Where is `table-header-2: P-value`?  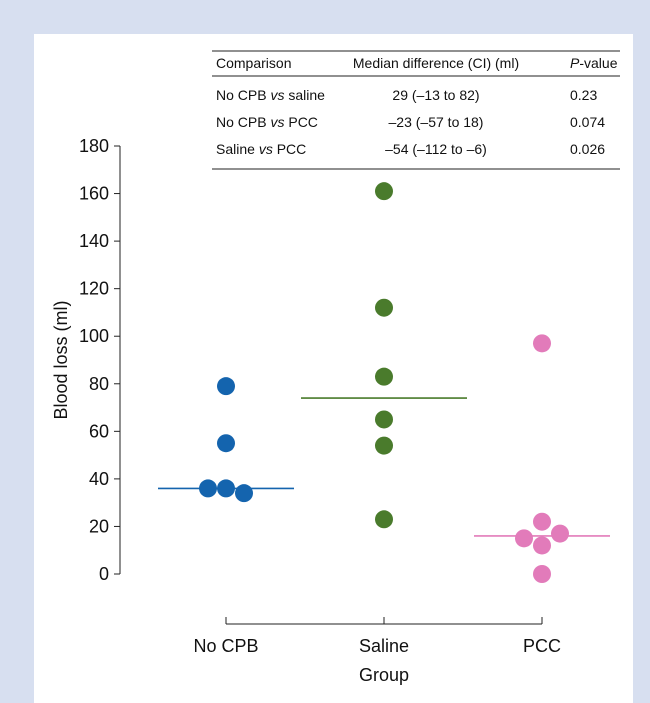
table-header-2: P-value is located at coordinates (594, 63).